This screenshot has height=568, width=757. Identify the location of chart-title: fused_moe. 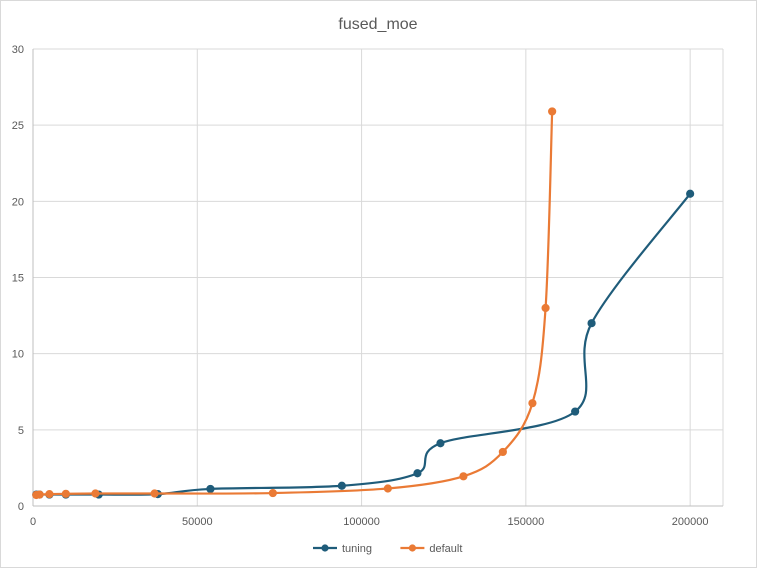
(377, 24).